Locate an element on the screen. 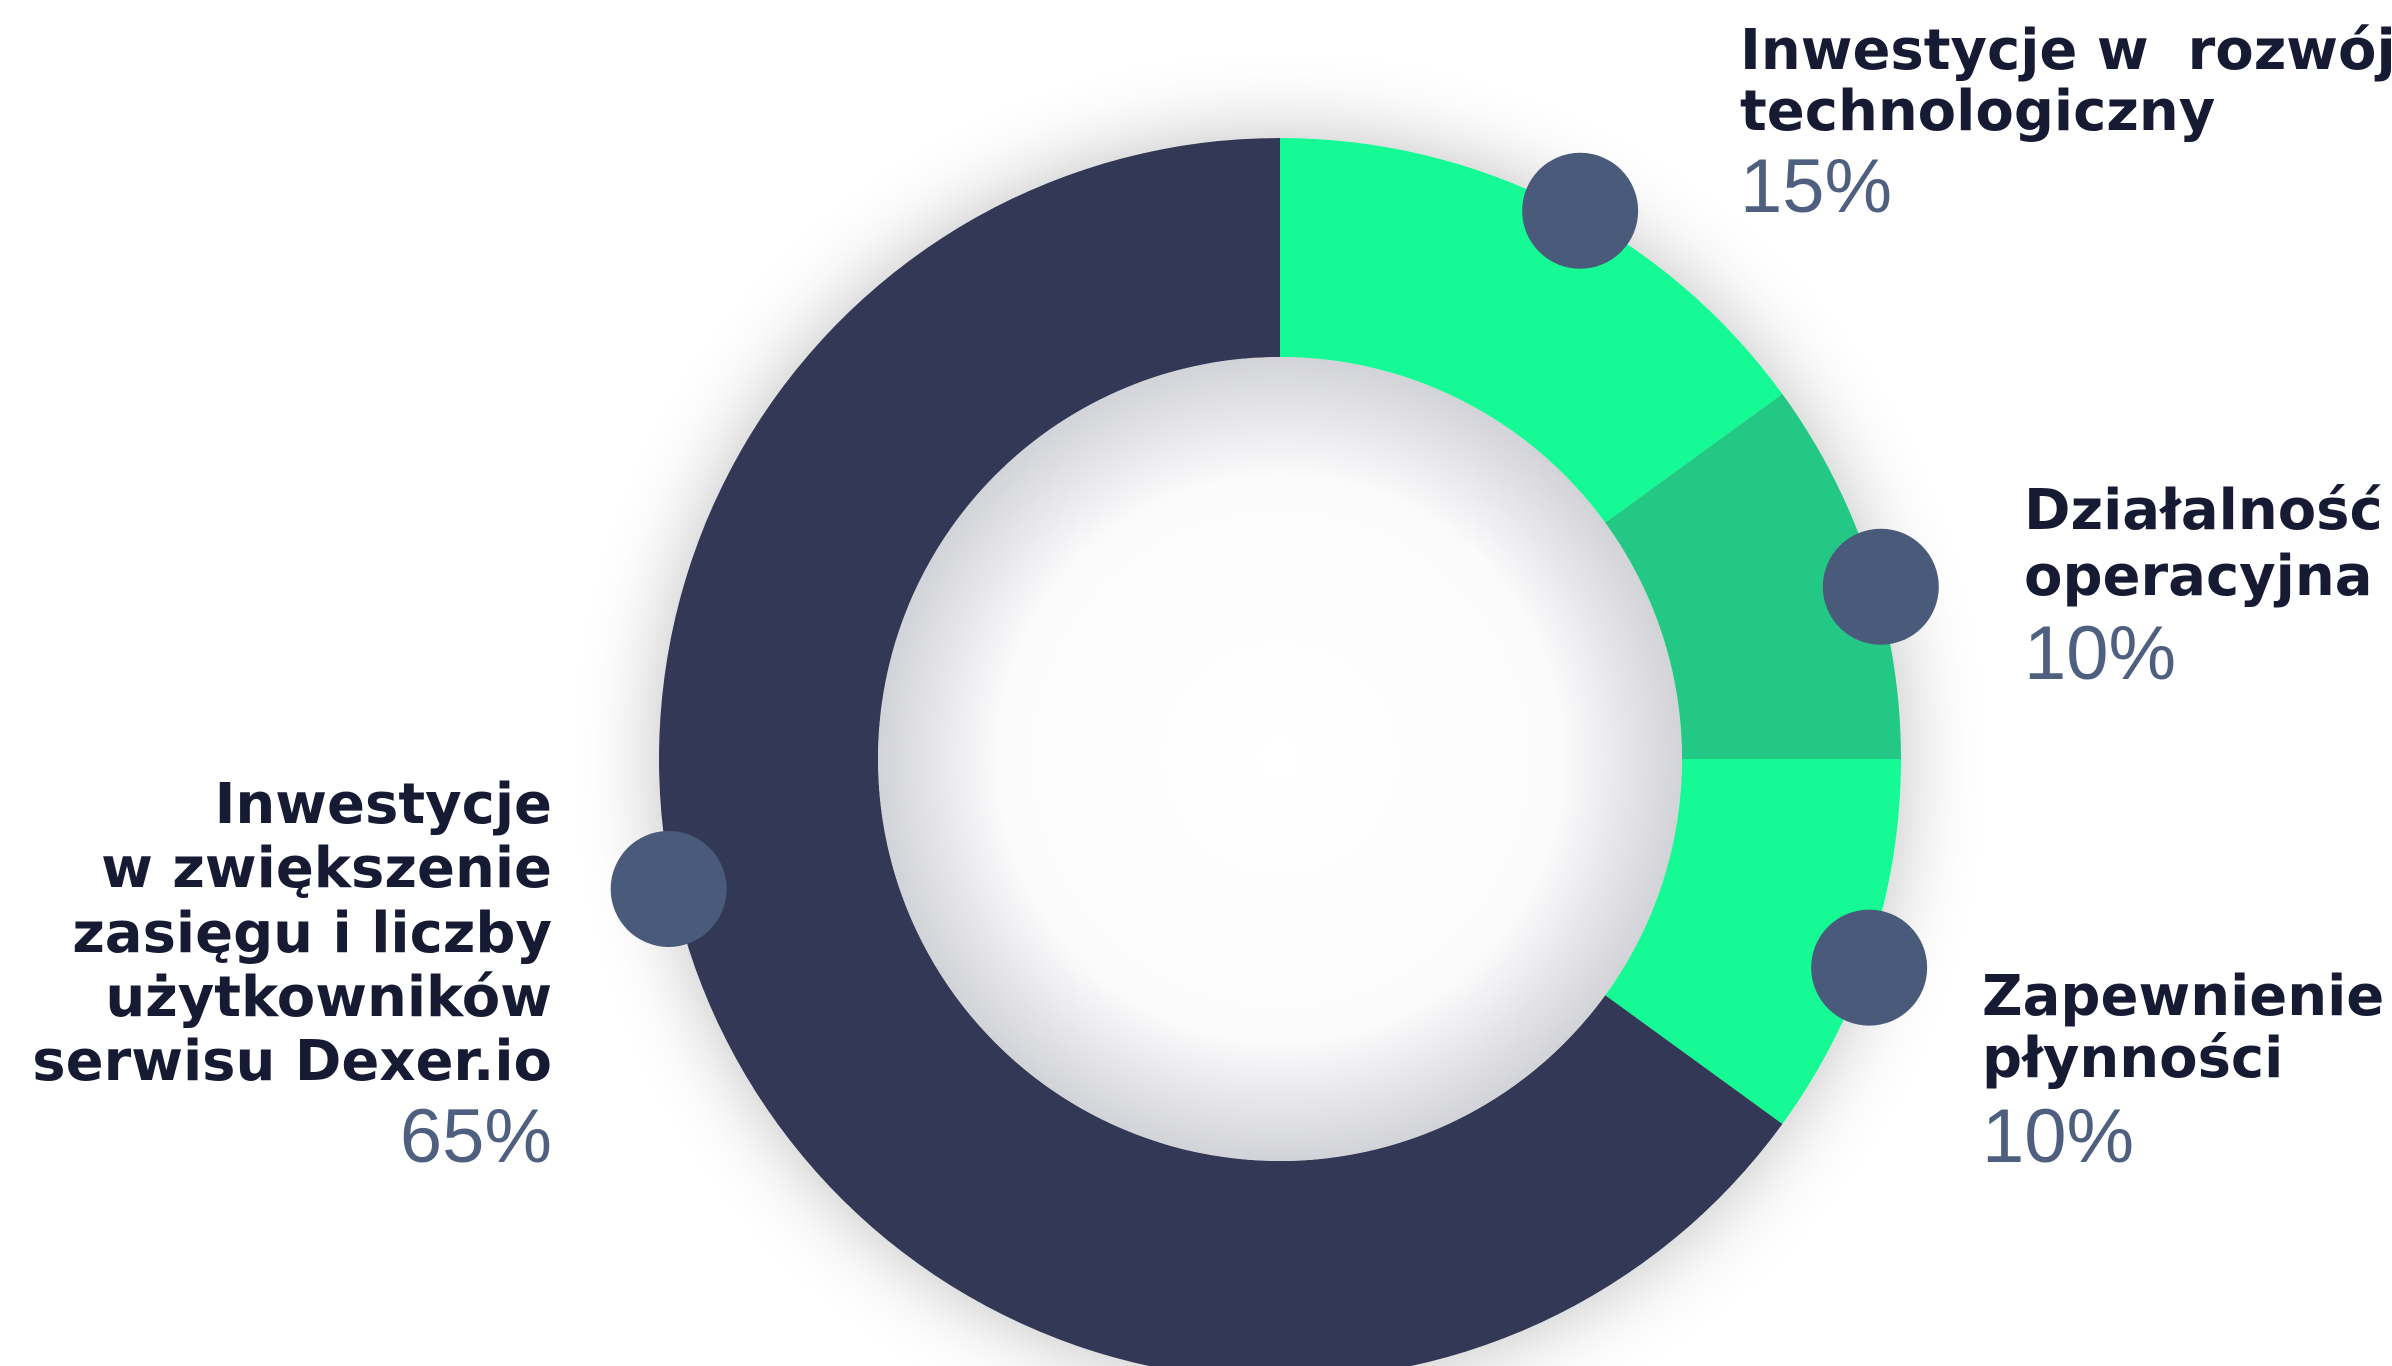  slice-label: Inwestycje is located at coordinates (383, 804).